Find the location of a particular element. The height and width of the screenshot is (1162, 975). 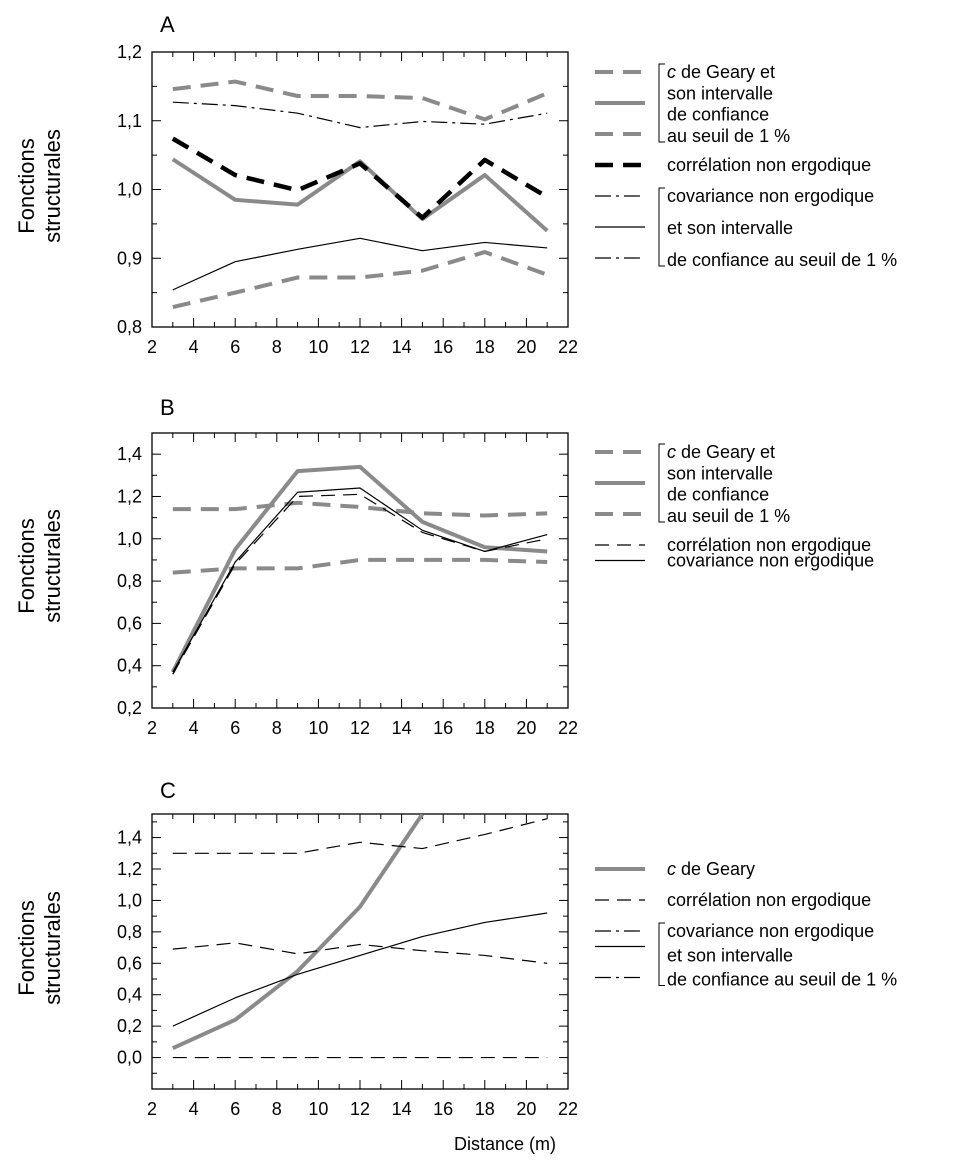

x-tick-label-c: 14 is located at coordinates (402, 1109).